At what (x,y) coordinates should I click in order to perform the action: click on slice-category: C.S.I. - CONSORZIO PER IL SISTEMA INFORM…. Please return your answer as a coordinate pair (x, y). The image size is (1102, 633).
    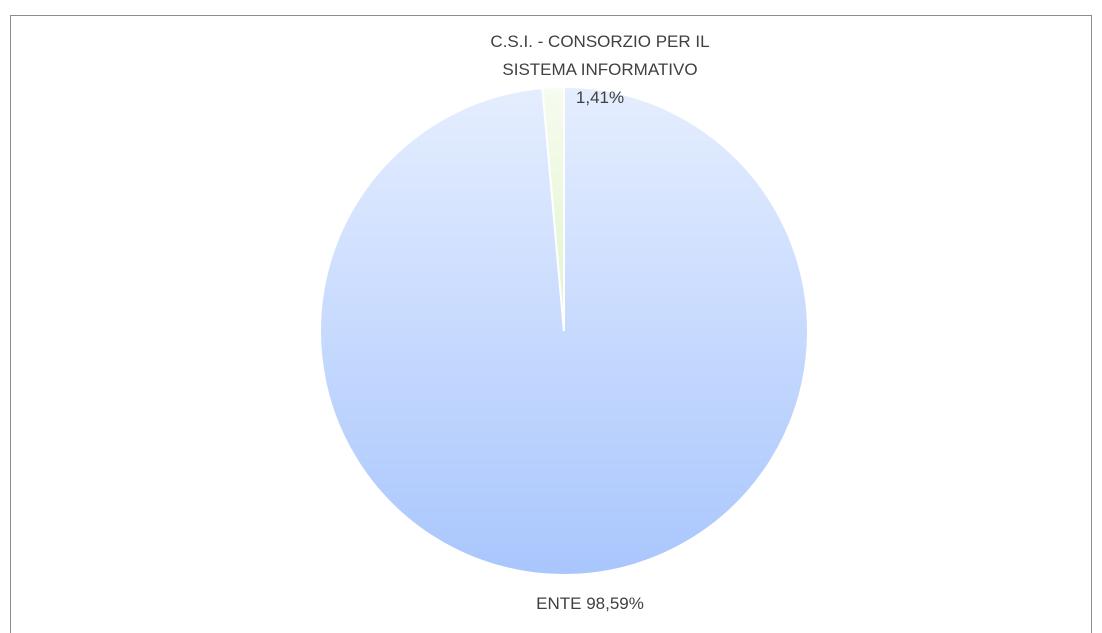
    Looking at the image, I should click on (600, 55).